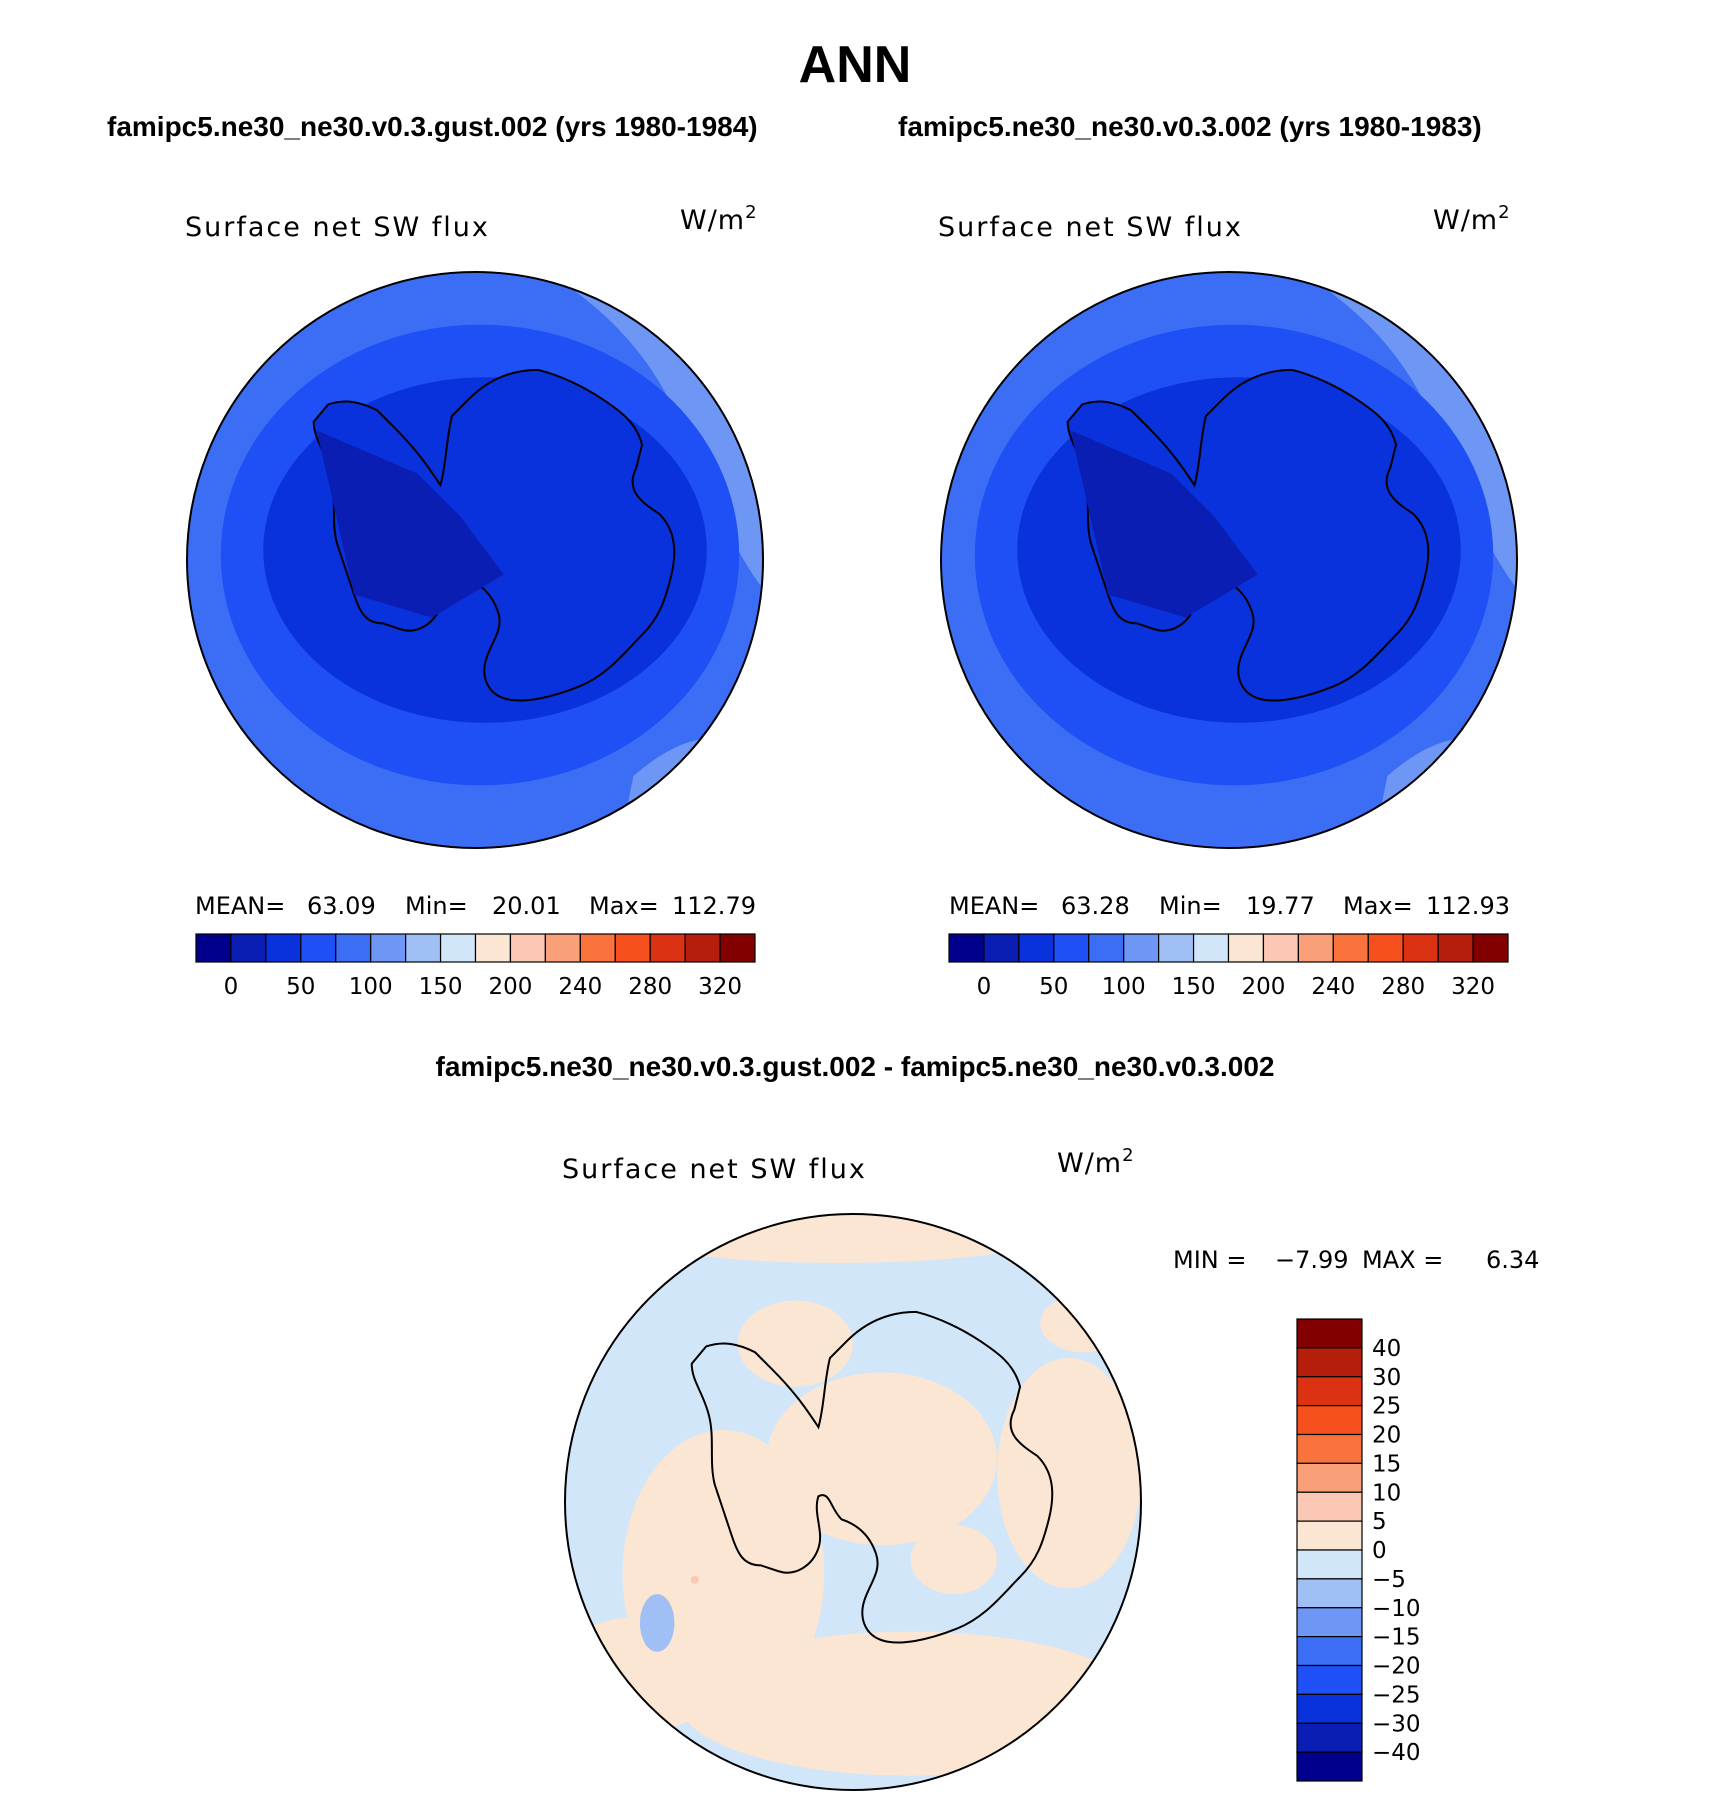 The image size is (1710, 1801). I want to click on left-max-value: 112.79, so click(714, 906).